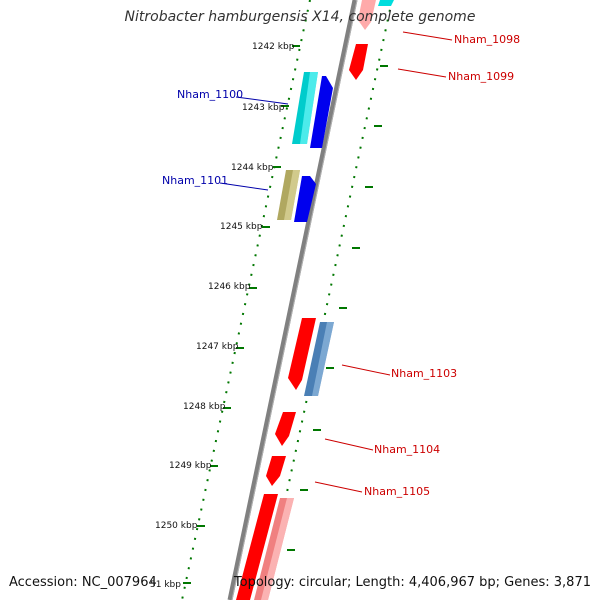 This screenshot has height=600, width=600. Describe the element at coordinates (165, 585) in the screenshot. I see `kbp-label: 51 kbp` at that location.